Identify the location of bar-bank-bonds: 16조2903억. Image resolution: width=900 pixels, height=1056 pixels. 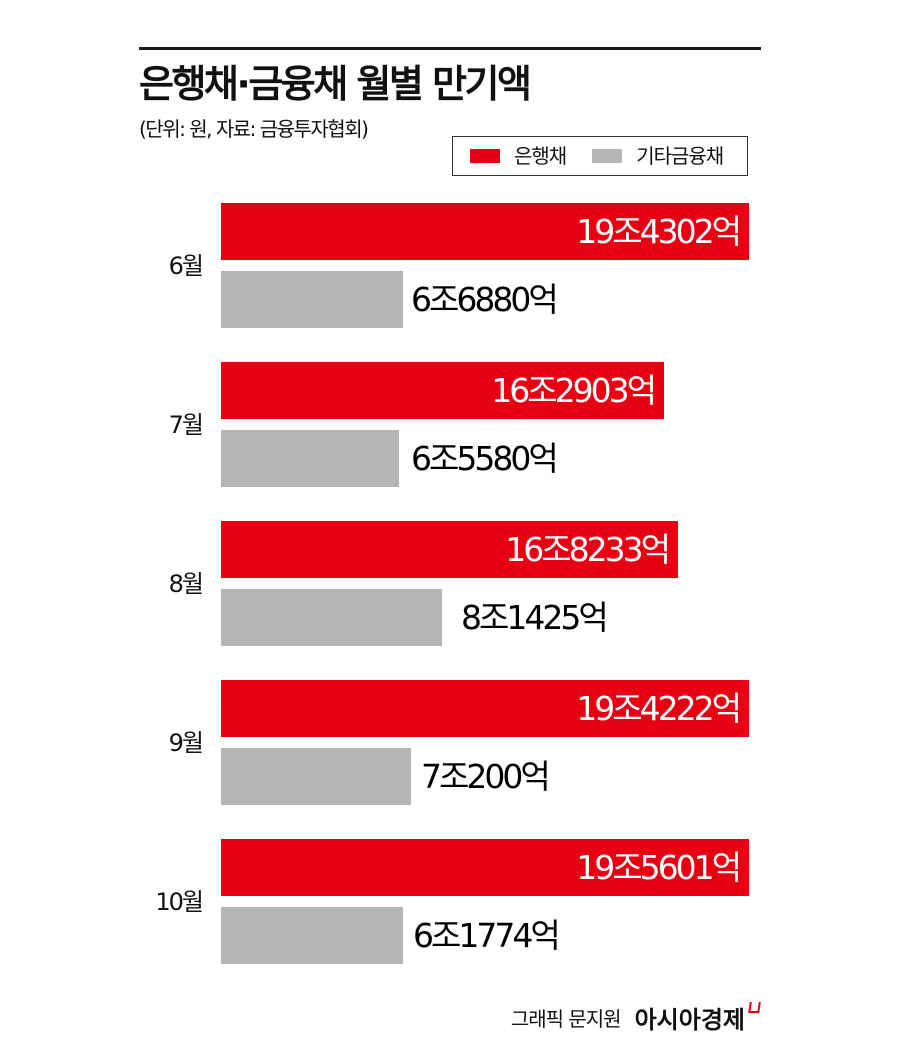
(442, 390).